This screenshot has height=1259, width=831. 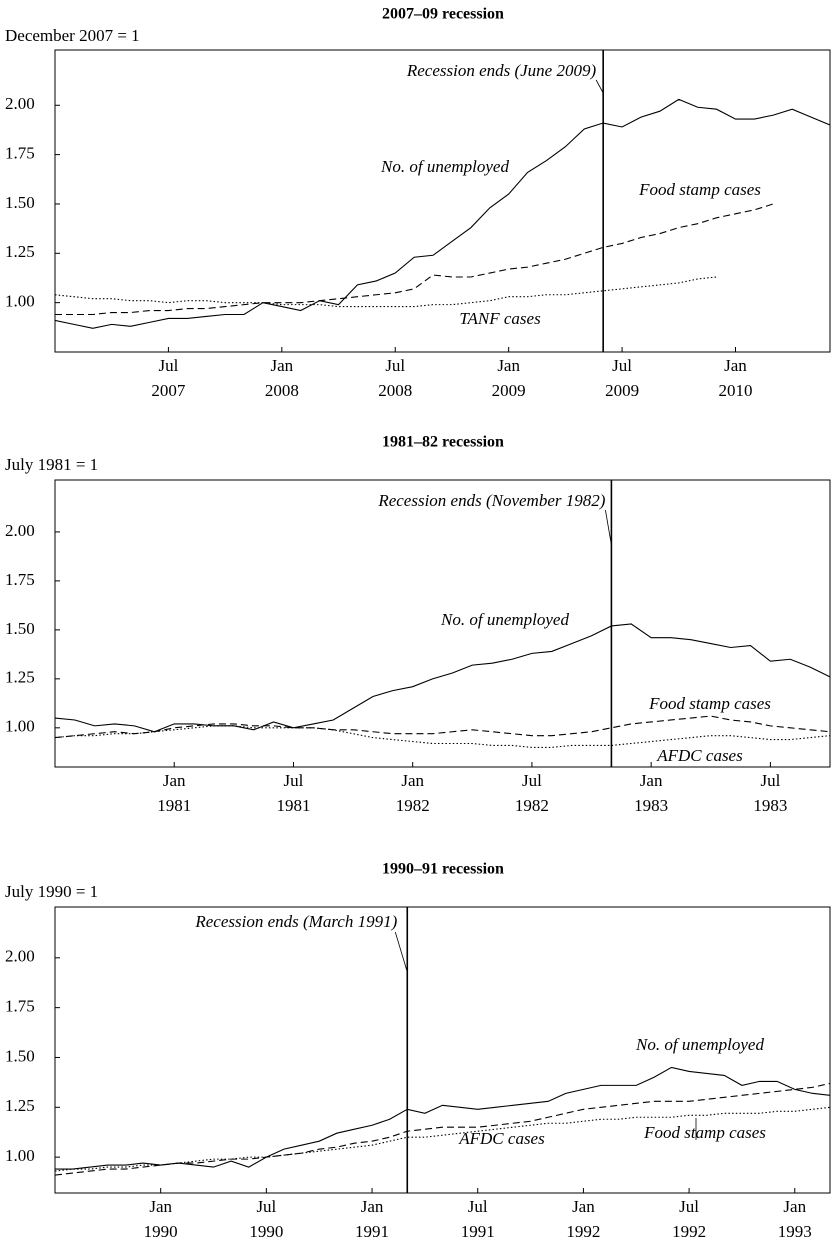 I want to click on annotation: Recession ends (June 2009), so click(x=501, y=70).